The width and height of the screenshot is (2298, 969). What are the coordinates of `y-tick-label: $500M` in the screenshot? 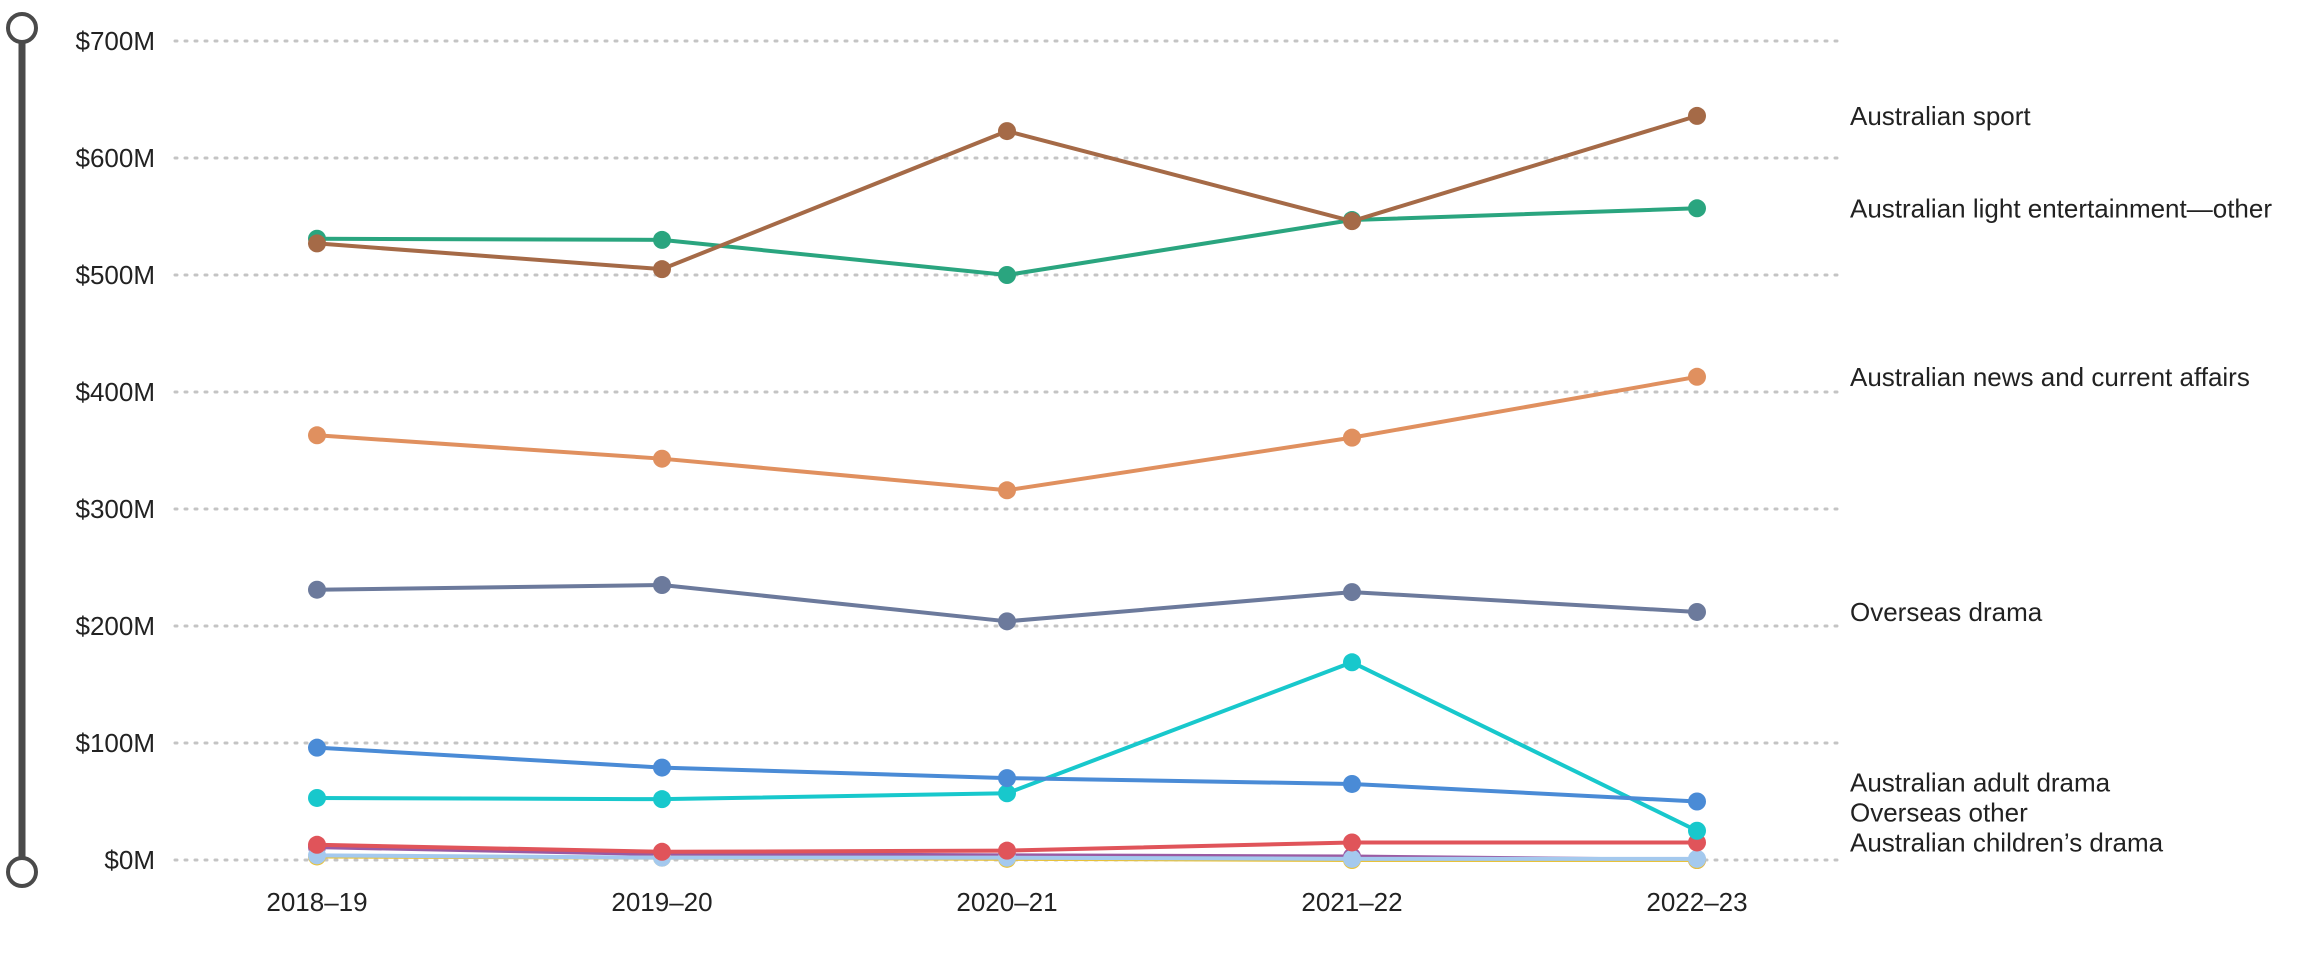 It's located at (116, 275).